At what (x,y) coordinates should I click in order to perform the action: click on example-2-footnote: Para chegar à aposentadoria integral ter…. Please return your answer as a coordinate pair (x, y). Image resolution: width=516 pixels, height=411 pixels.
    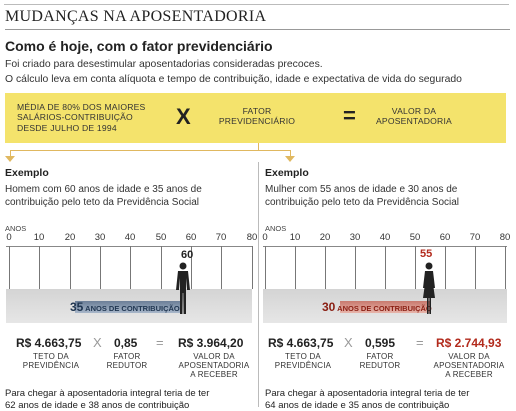
    Looking at the image, I should click on (367, 399).